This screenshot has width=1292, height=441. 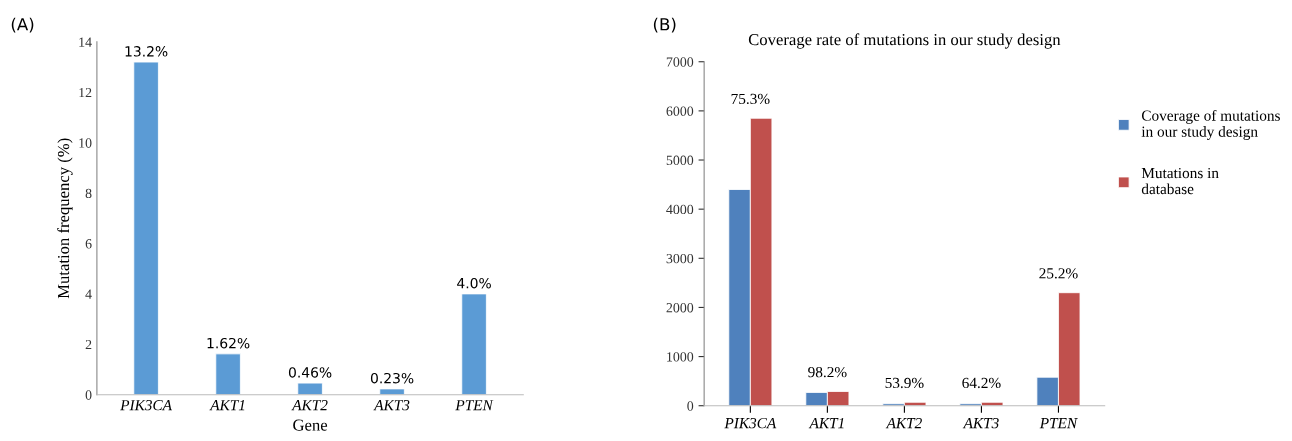 I want to click on annotation: 75.3%, so click(x=750, y=99).